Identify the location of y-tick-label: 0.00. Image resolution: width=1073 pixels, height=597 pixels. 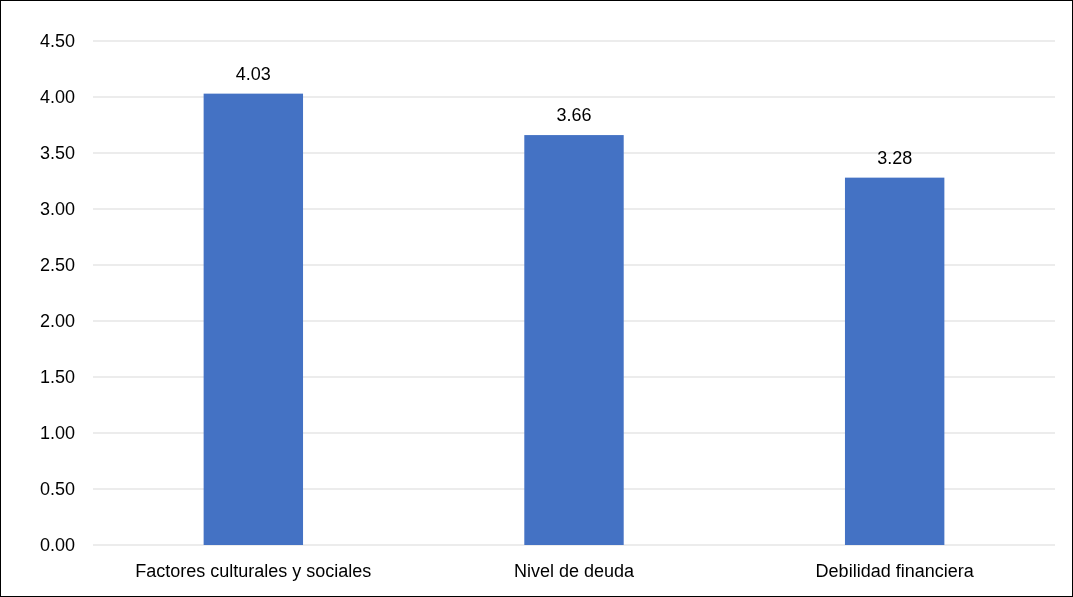
(57, 545).